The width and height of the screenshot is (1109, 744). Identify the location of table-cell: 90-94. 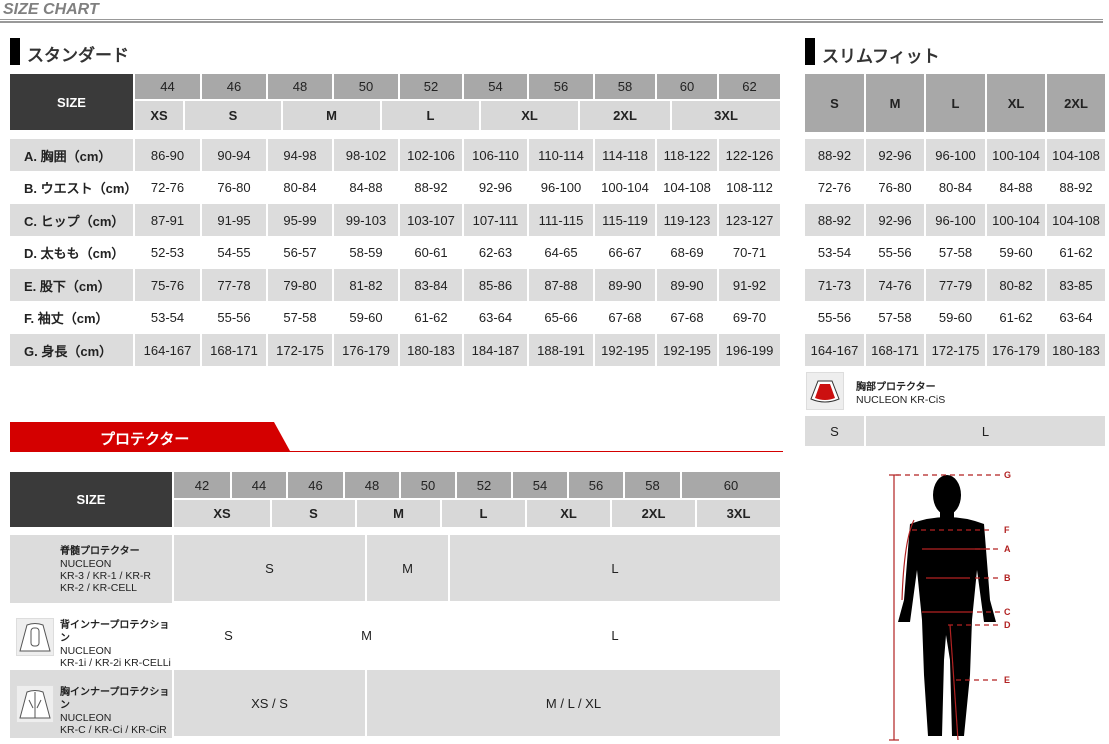
(235, 155).